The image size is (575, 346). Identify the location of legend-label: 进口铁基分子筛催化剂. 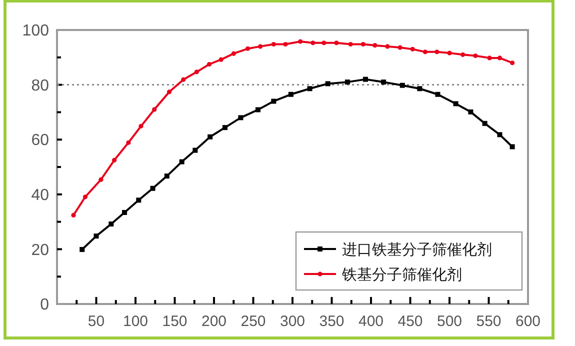
(417, 249).